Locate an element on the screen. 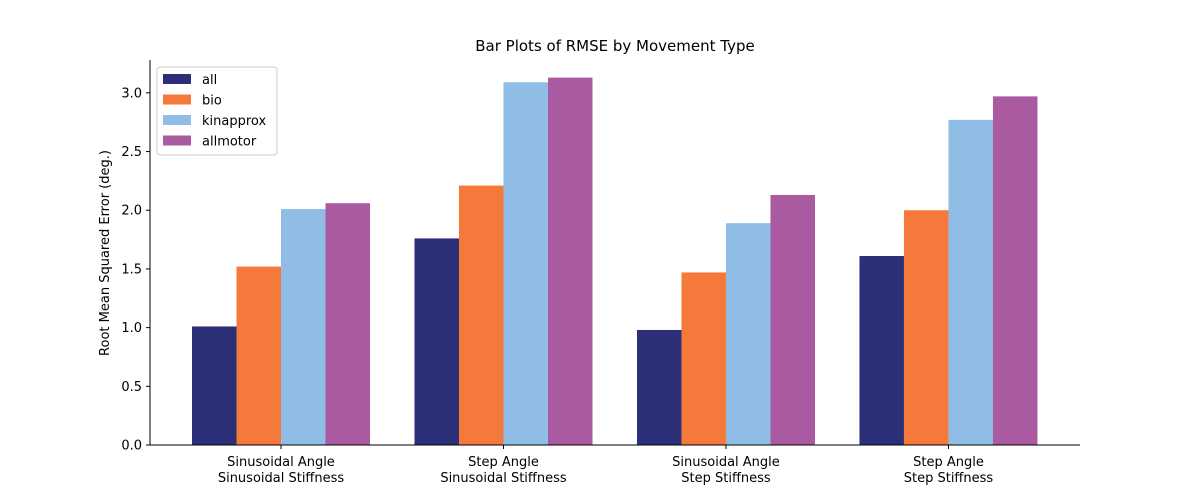 The width and height of the screenshot is (1200, 500). y-axis-label: Root Mean Squared Error (deg.) is located at coordinates (105, 253).